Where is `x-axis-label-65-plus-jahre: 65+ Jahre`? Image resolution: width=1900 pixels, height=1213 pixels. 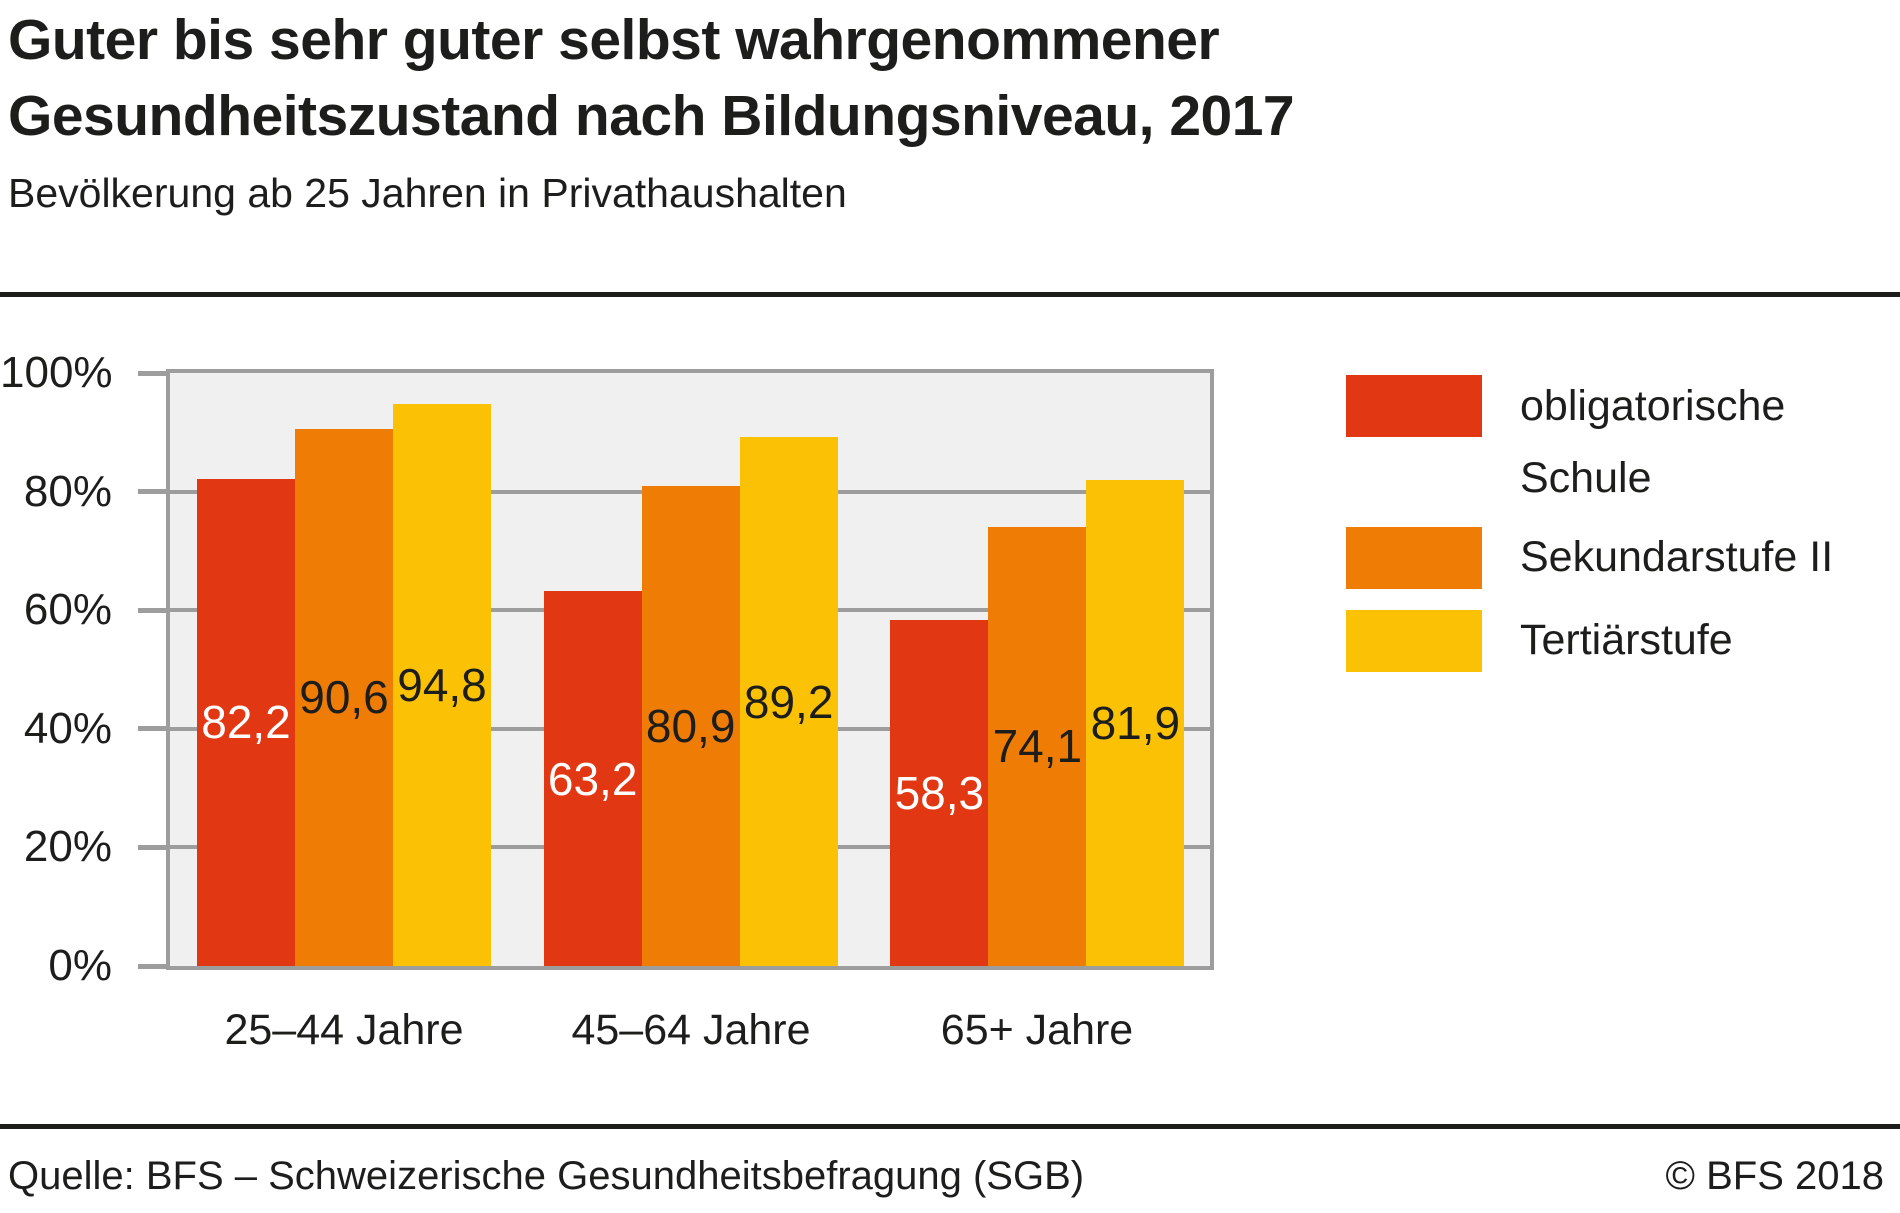
x-axis-label-65-plus-jahre: 65+ Jahre is located at coordinates (1037, 1030).